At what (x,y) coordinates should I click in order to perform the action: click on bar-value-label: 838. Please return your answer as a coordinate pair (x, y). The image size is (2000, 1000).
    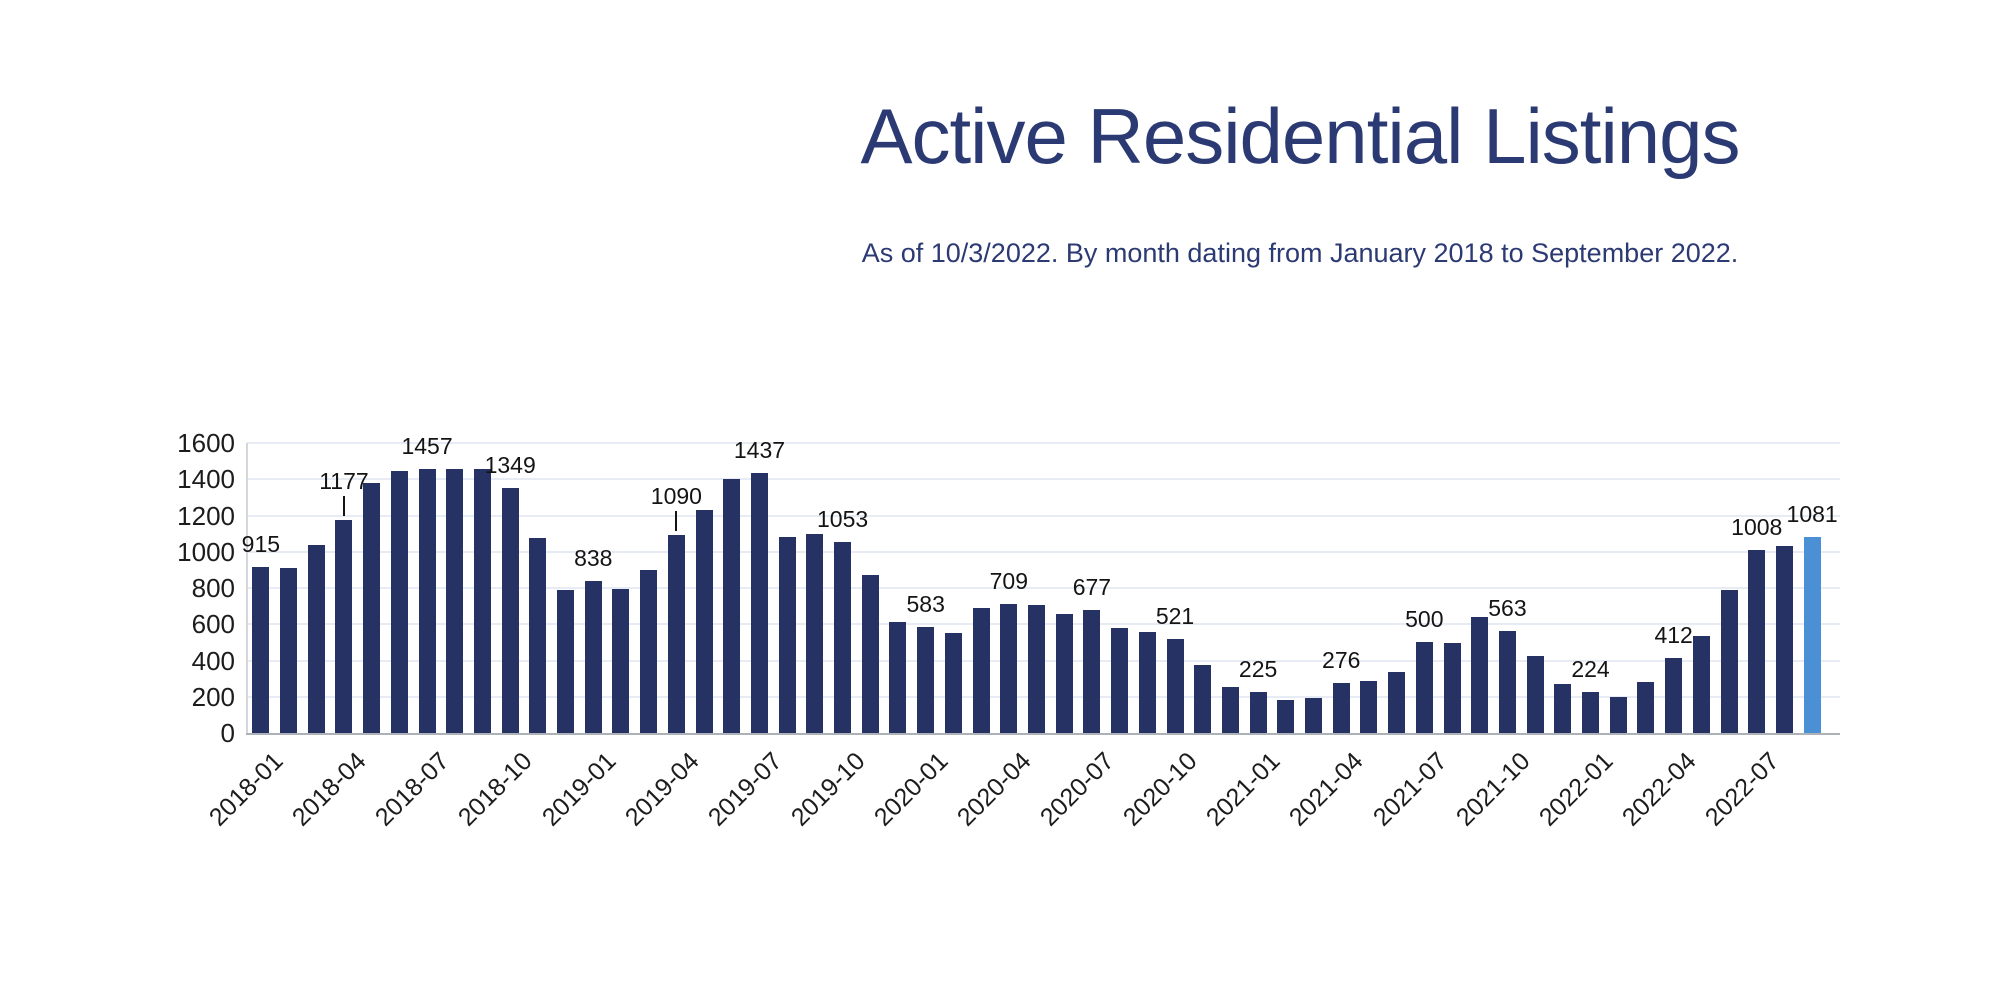
    Looking at the image, I should click on (593, 558).